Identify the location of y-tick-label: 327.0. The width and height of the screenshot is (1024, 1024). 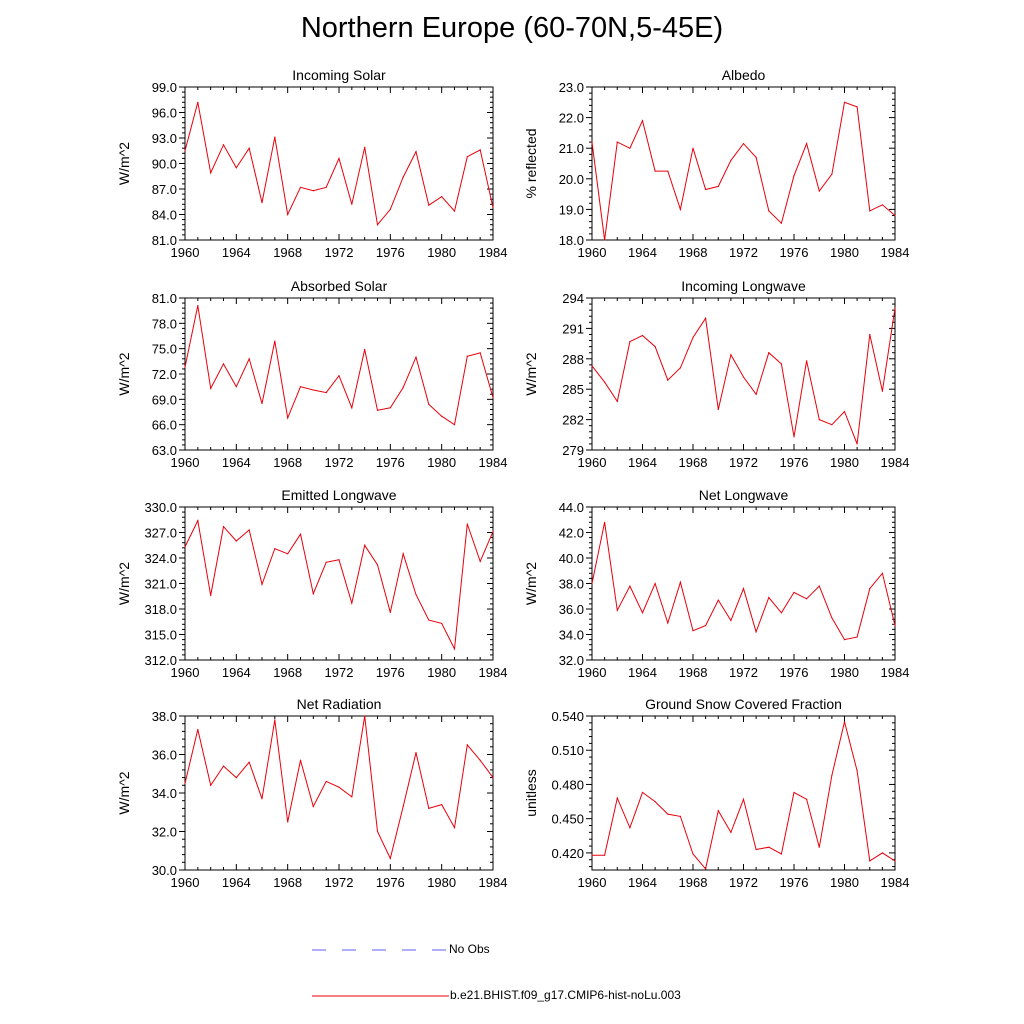
(160, 533).